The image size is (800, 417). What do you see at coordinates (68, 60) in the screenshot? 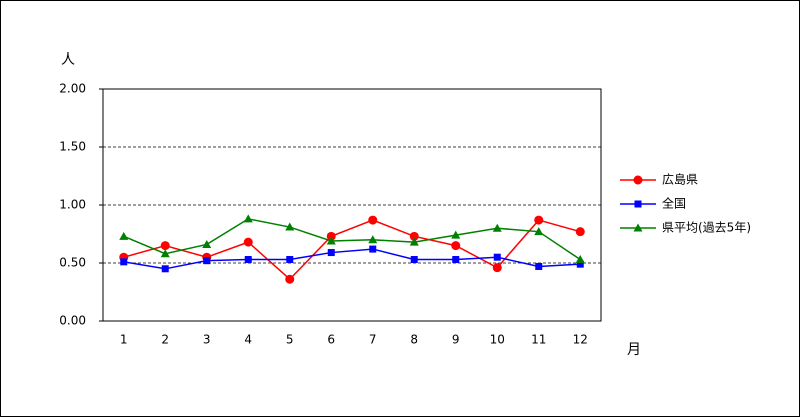
I see `y-axis-label: 人` at bounding box center [68, 60].